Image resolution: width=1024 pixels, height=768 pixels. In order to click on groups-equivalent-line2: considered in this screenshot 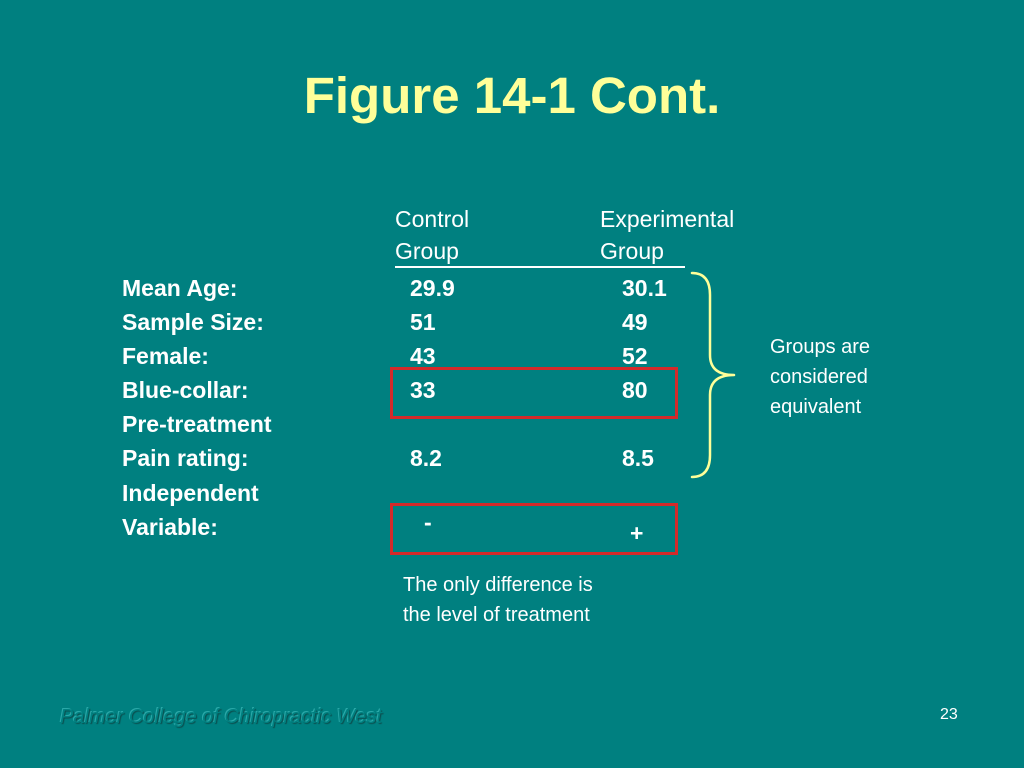, I will do `click(819, 377)`.